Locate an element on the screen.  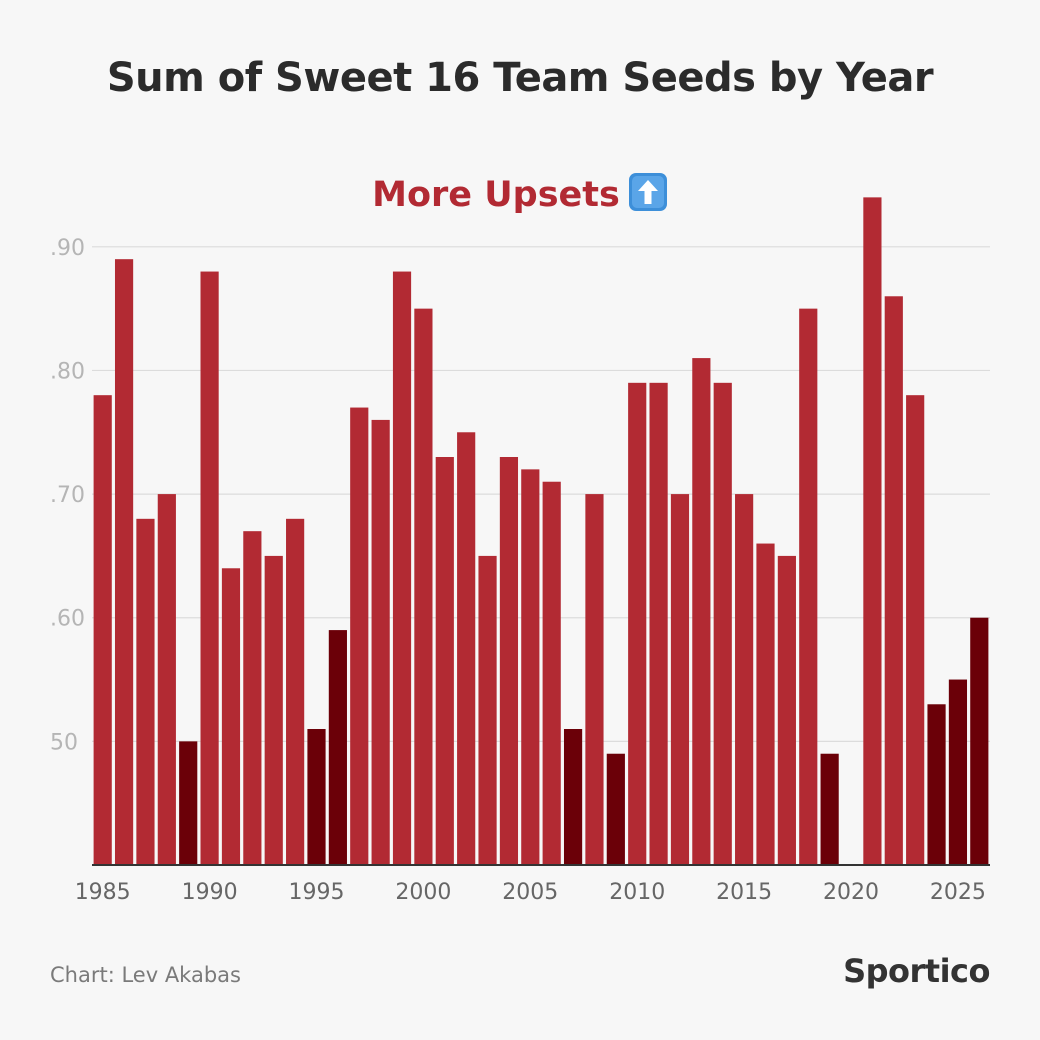
bar-2012 is located at coordinates (680, 679).